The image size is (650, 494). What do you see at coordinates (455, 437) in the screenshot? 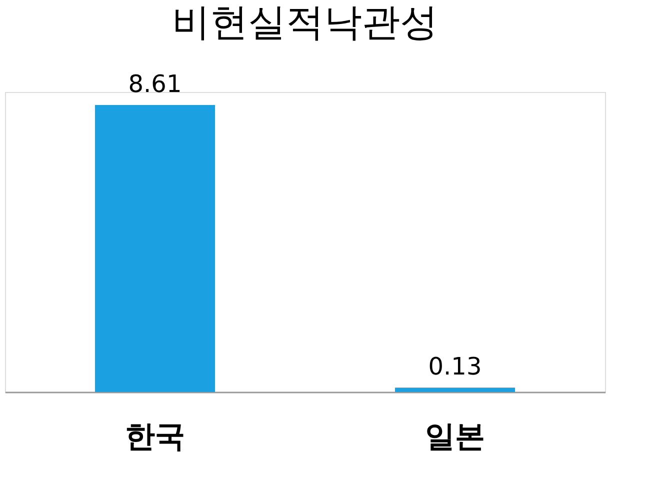
I see `x-tick-label: 일본` at bounding box center [455, 437].